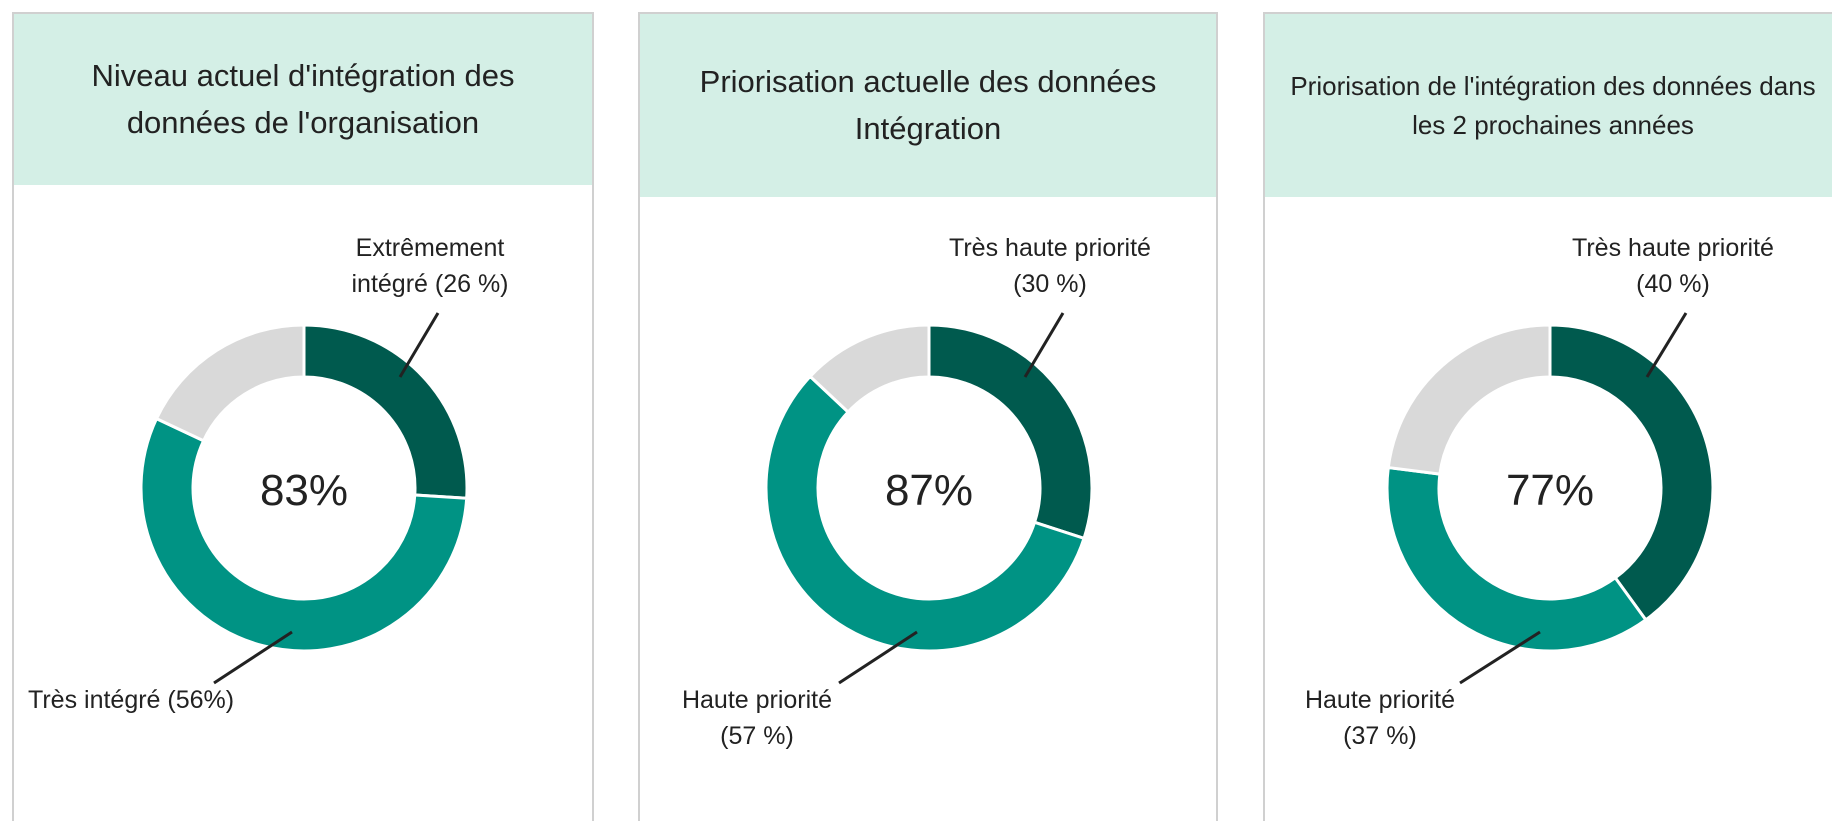 Image resolution: width=1832 pixels, height=821 pixels. I want to click on segment-label: Très intégré (56%), so click(131, 700).